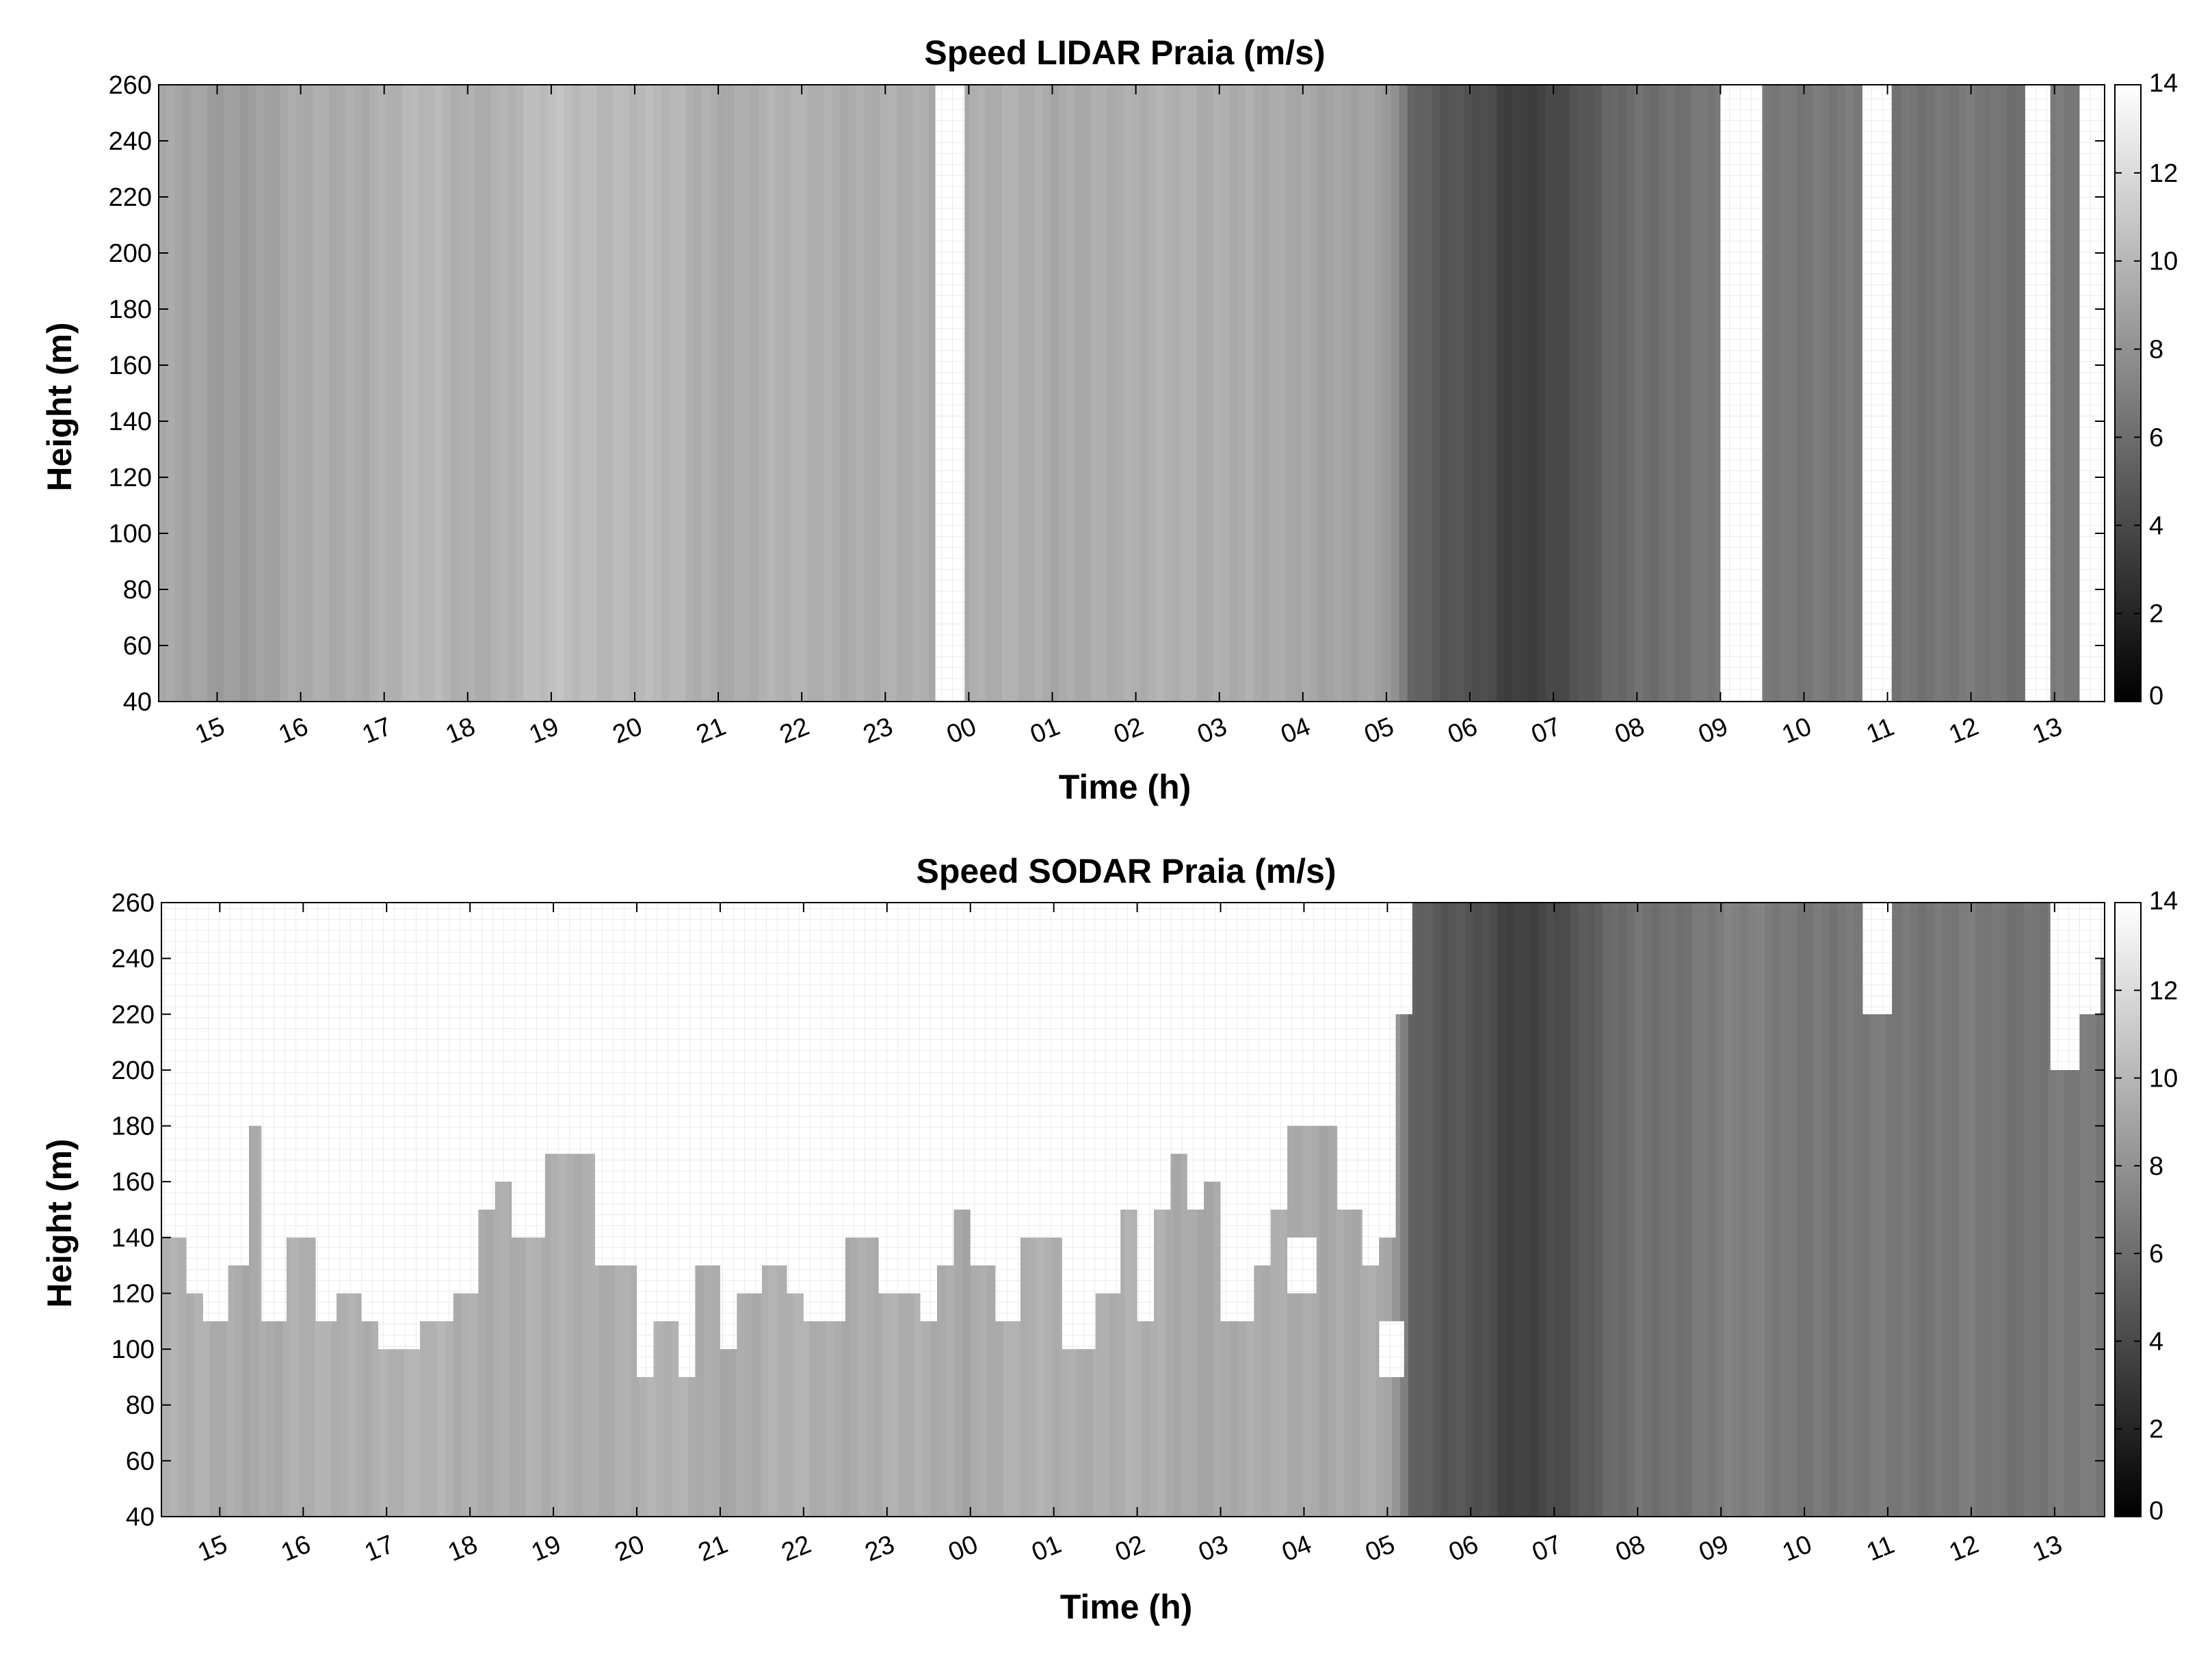 Image resolution: width=2212 pixels, height=1665 pixels. Describe the element at coordinates (130, 253) in the screenshot. I see `y-tick-label: 200` at that location.